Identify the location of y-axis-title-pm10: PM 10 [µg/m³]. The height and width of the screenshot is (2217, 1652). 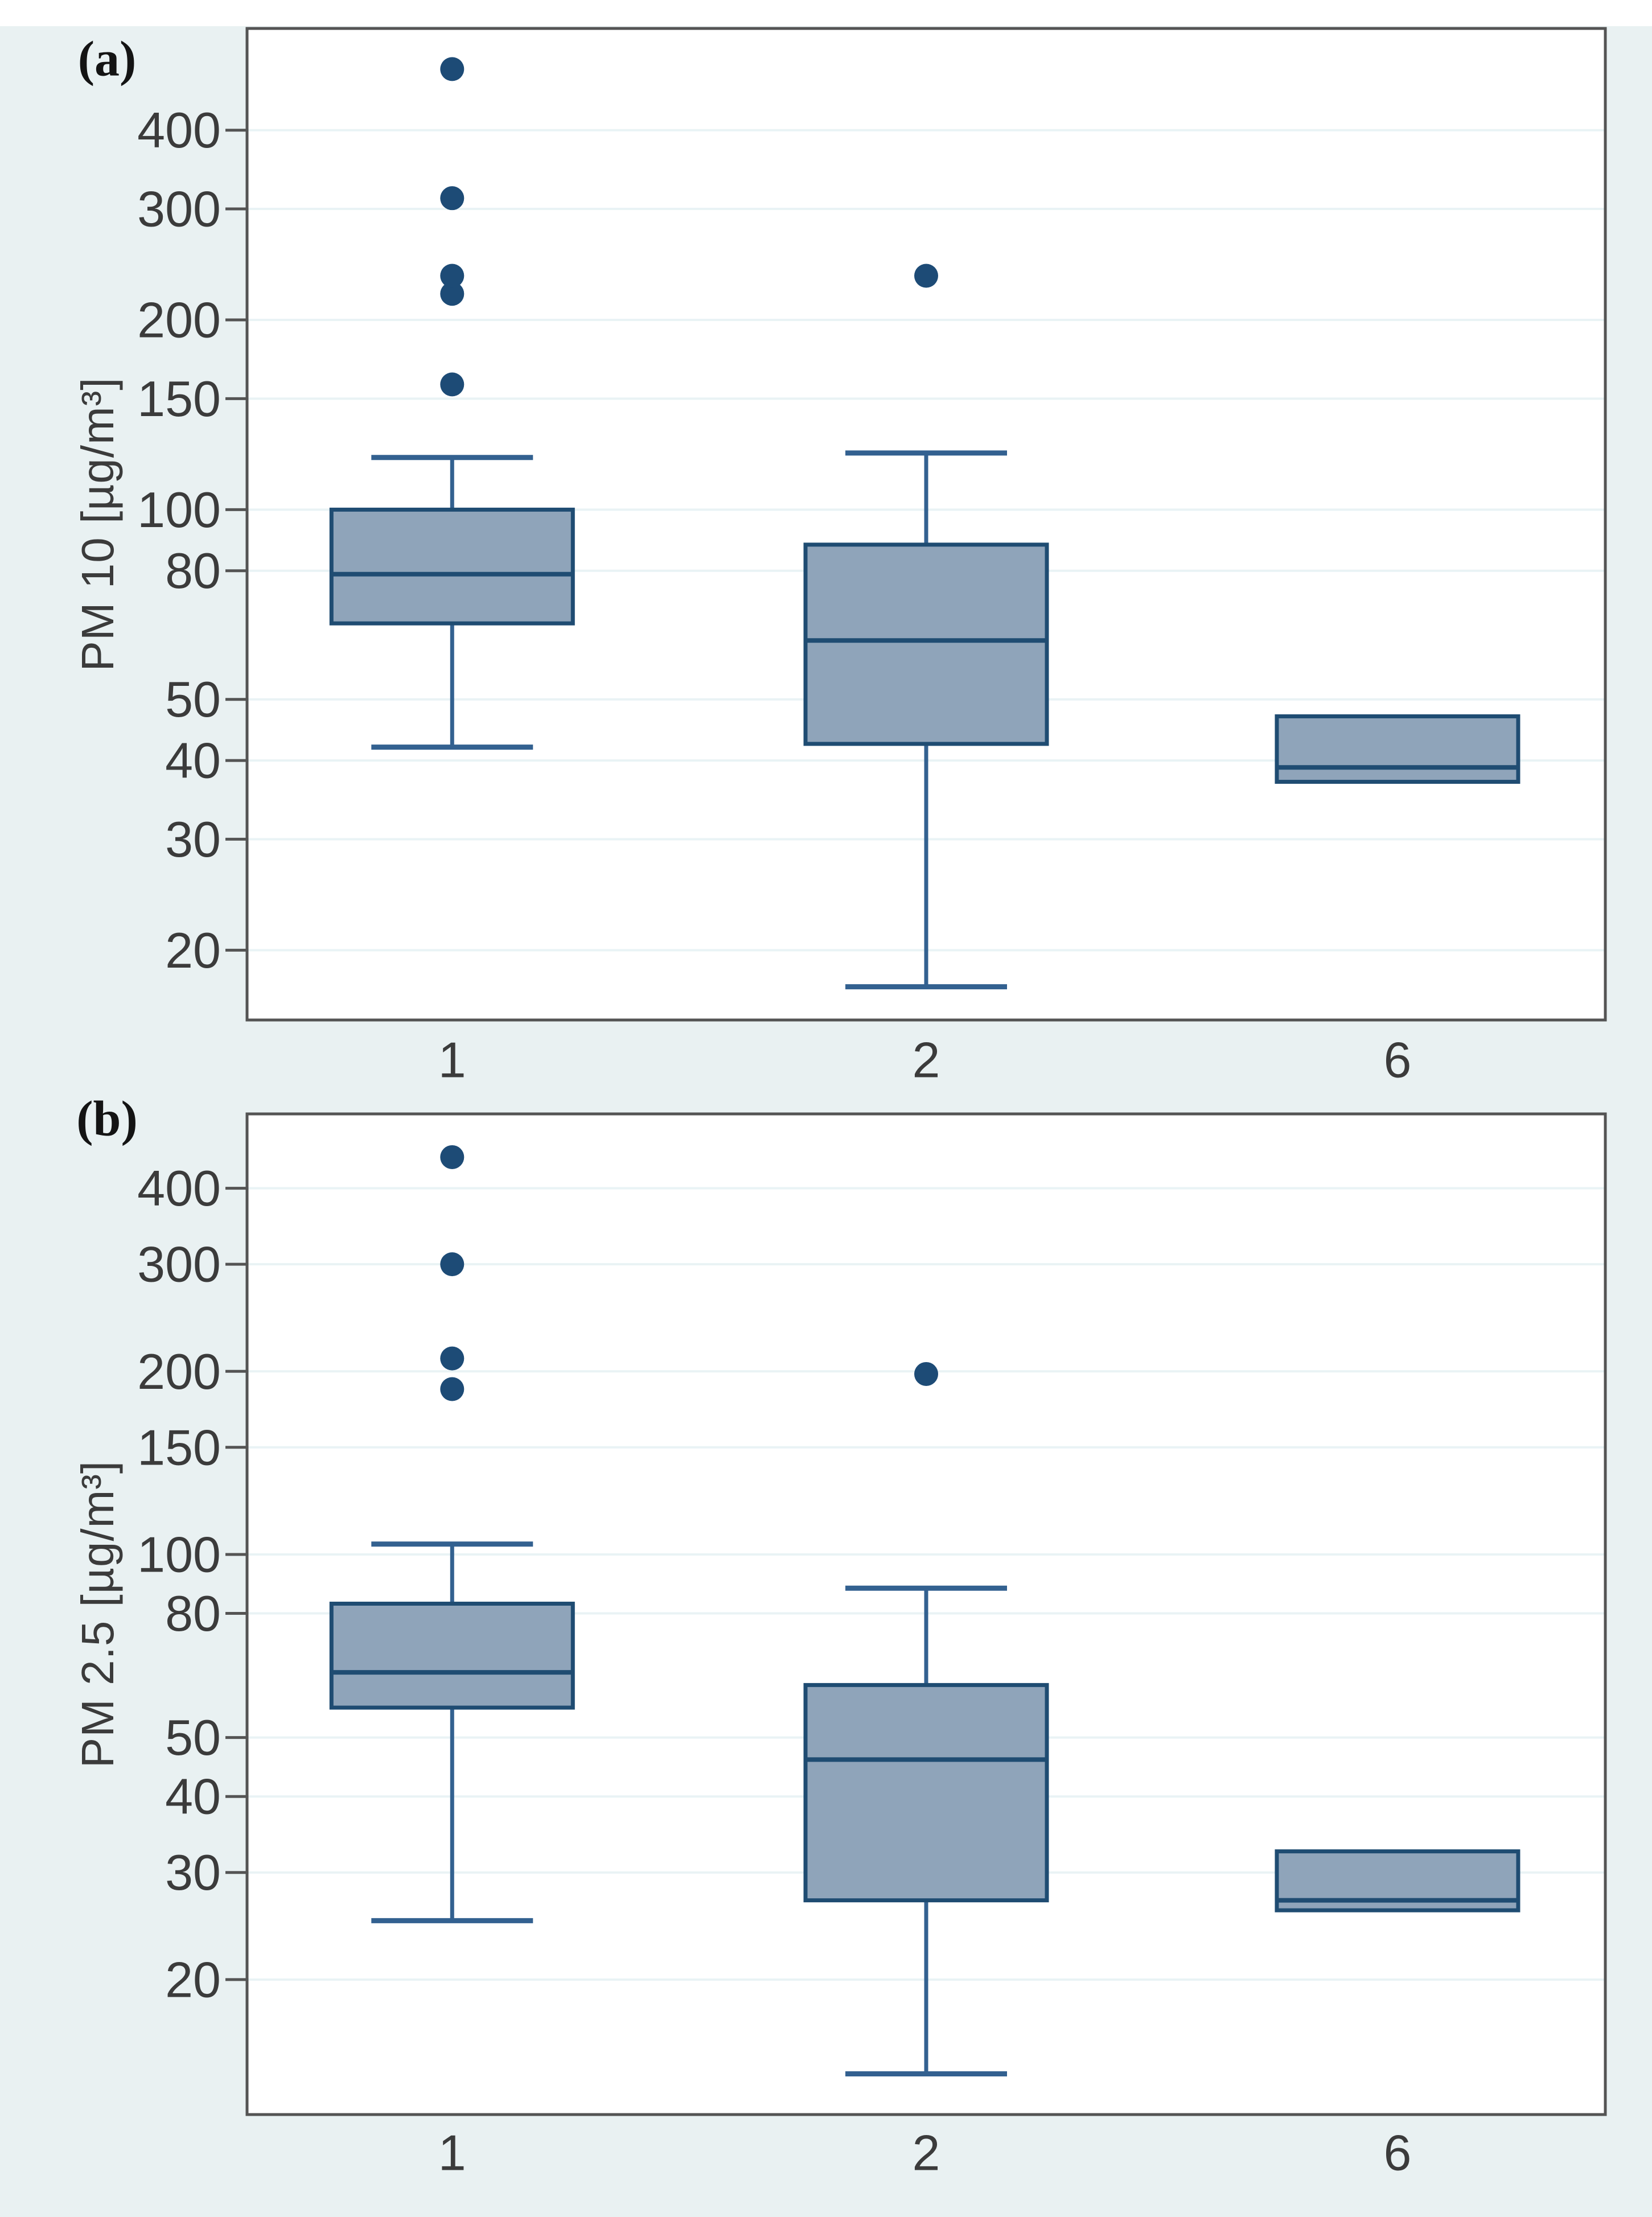
(97, 524).